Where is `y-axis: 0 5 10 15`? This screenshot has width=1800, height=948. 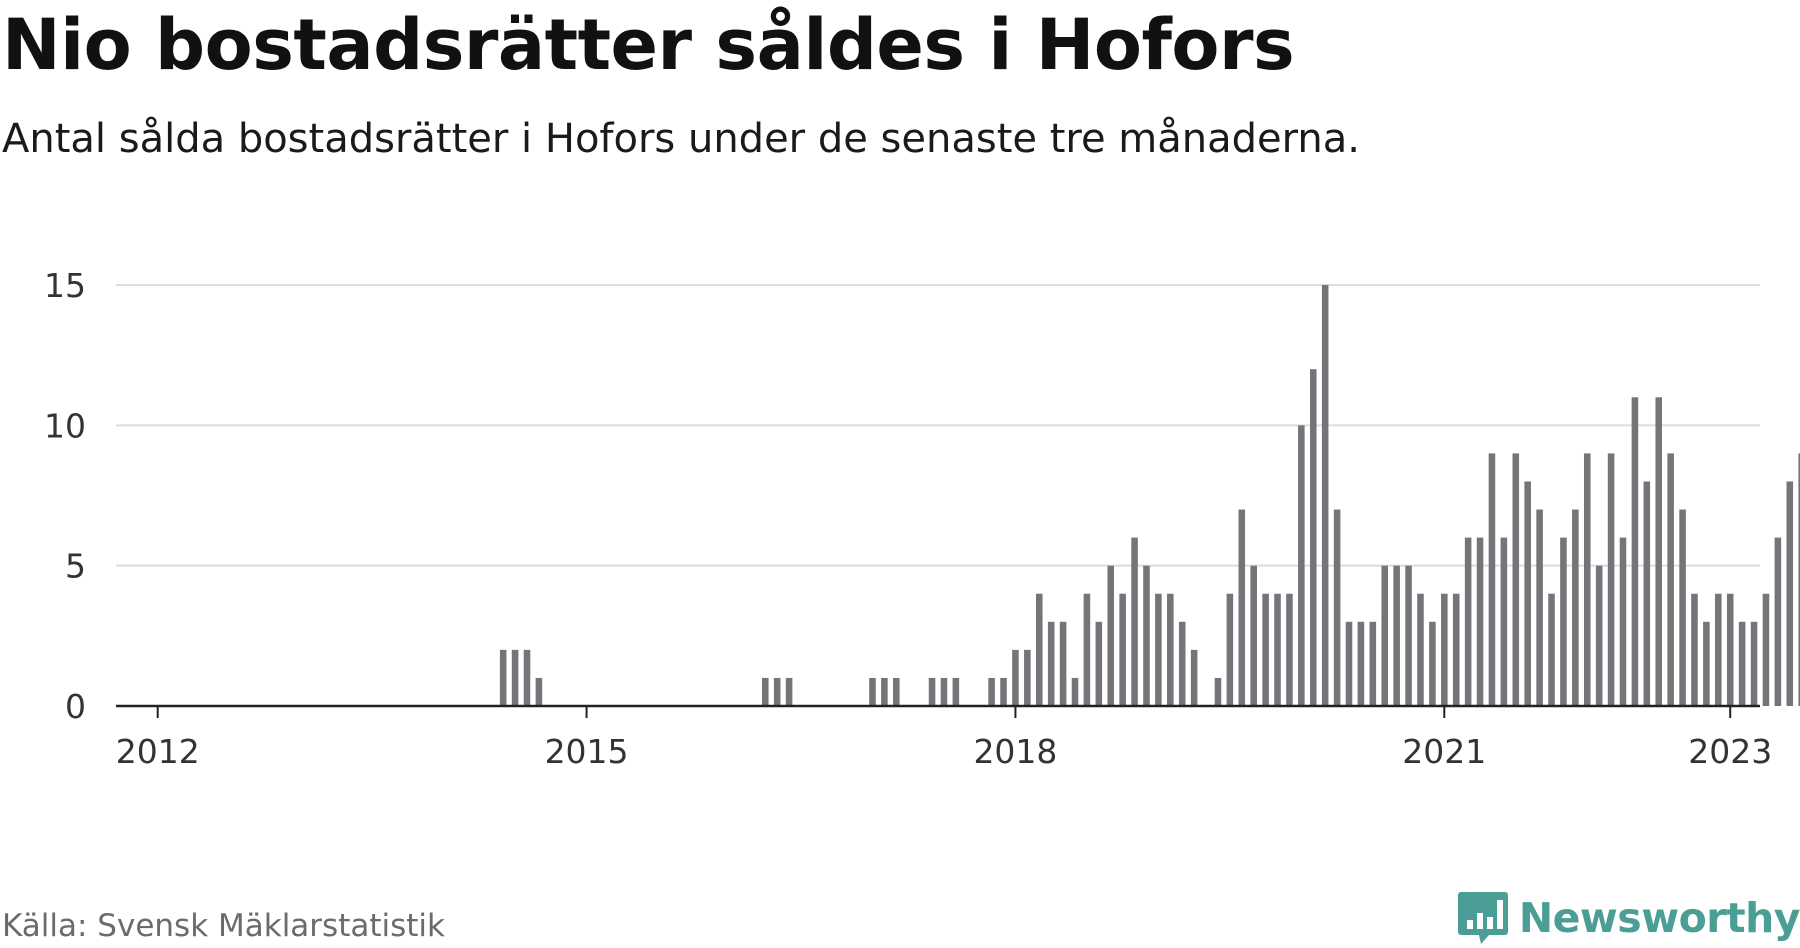 y-axis: 0 5 10 15 is located at coordinates (65, 496).